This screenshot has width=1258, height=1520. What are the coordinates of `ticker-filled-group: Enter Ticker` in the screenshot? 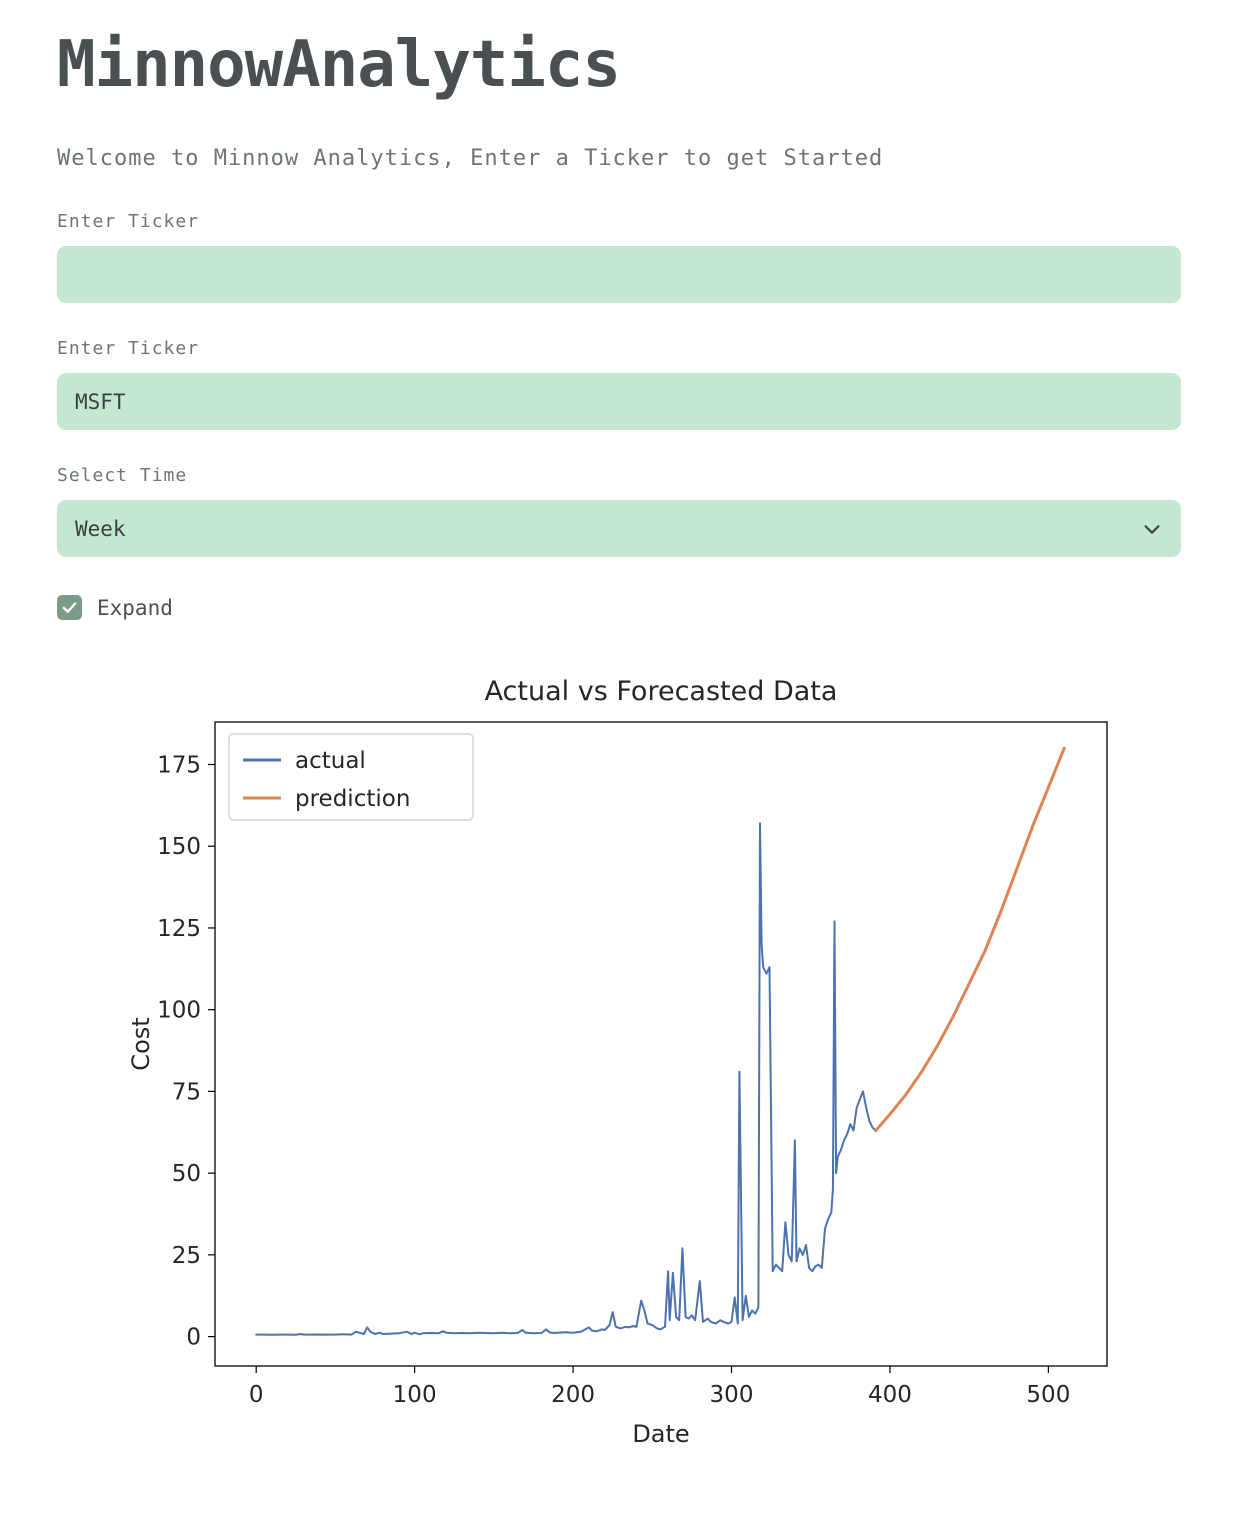 It's located at (627, 384).